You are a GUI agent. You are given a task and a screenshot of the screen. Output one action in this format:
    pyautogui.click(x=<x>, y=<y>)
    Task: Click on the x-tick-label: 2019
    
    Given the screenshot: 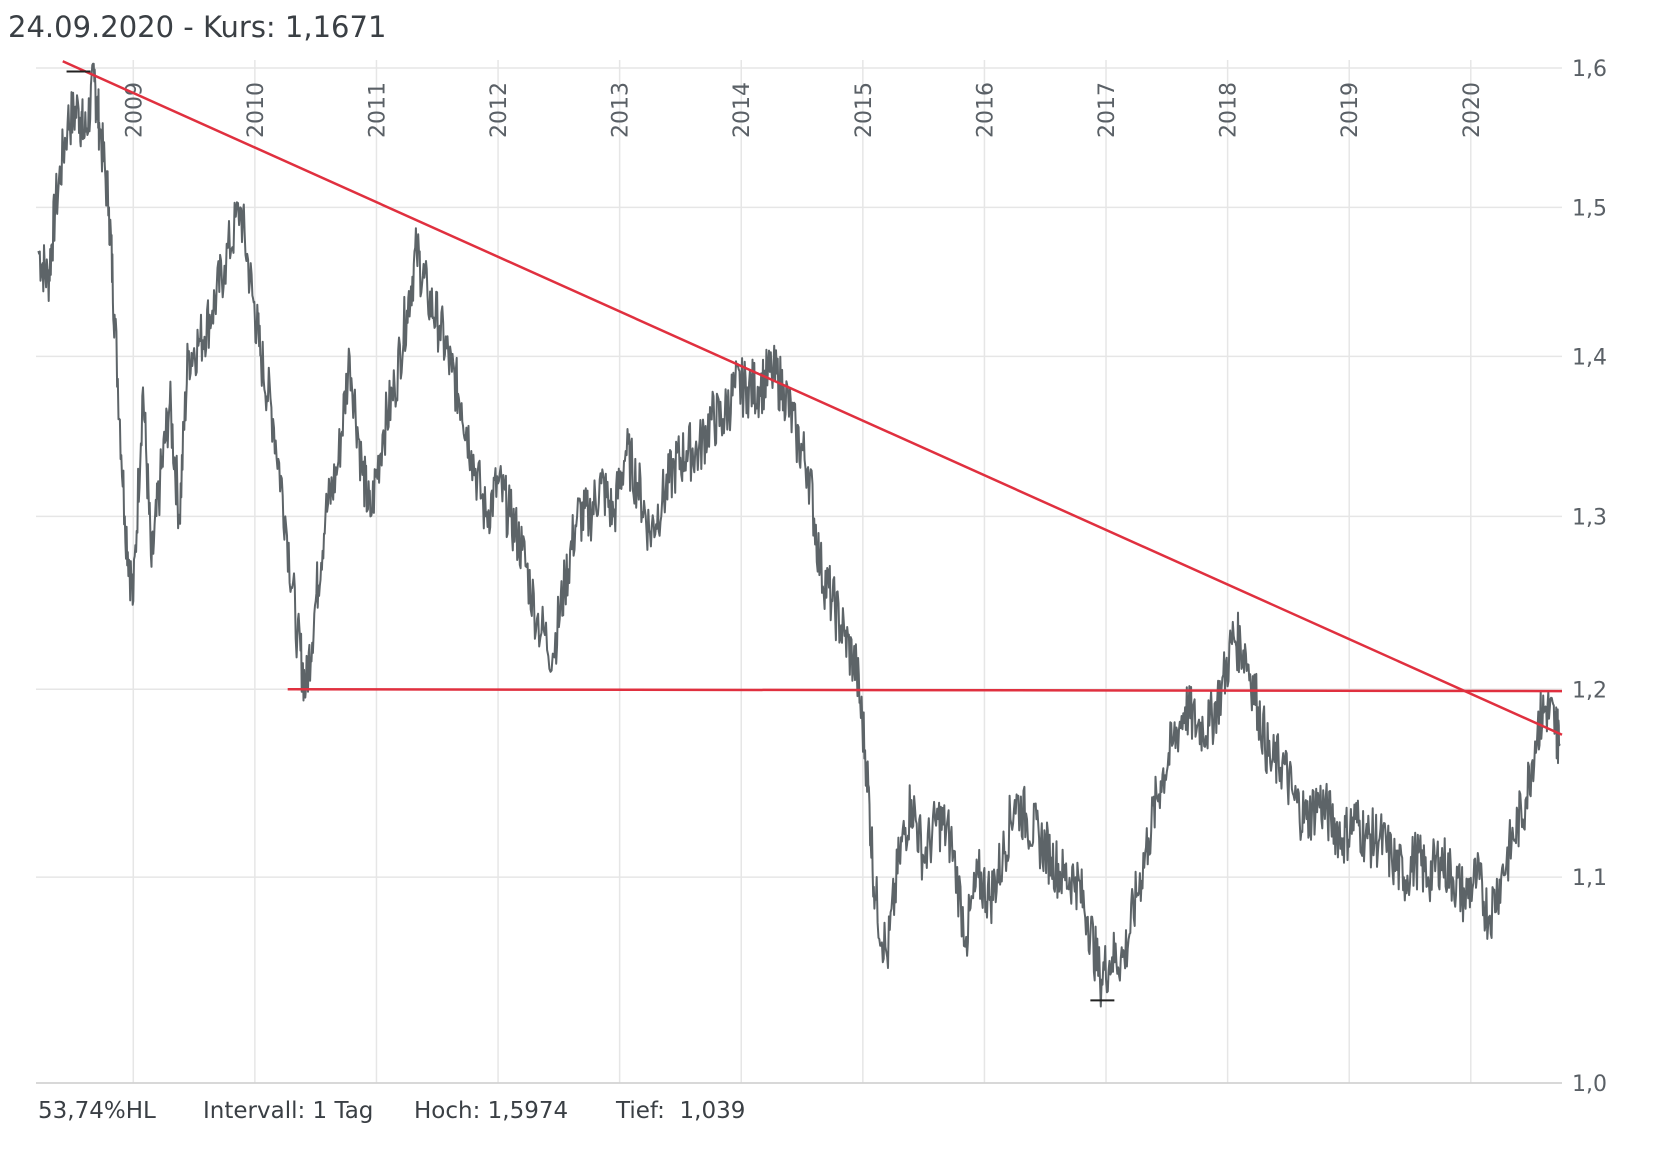 What is the action you would take?
    pyautogui.click(x=1350, y=110)
    